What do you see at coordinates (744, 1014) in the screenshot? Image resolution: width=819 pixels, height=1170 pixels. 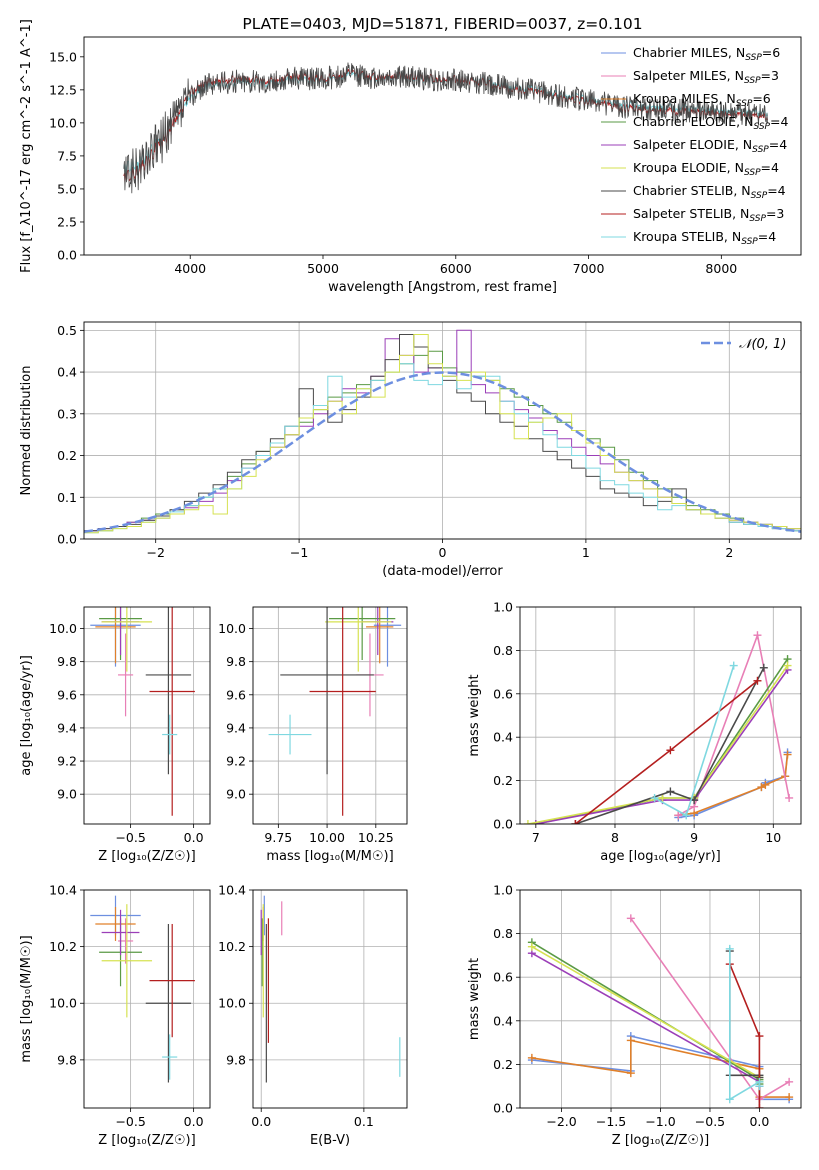 I see `weight-line-chabrier_stelib` at bounding box center [744, 1014].